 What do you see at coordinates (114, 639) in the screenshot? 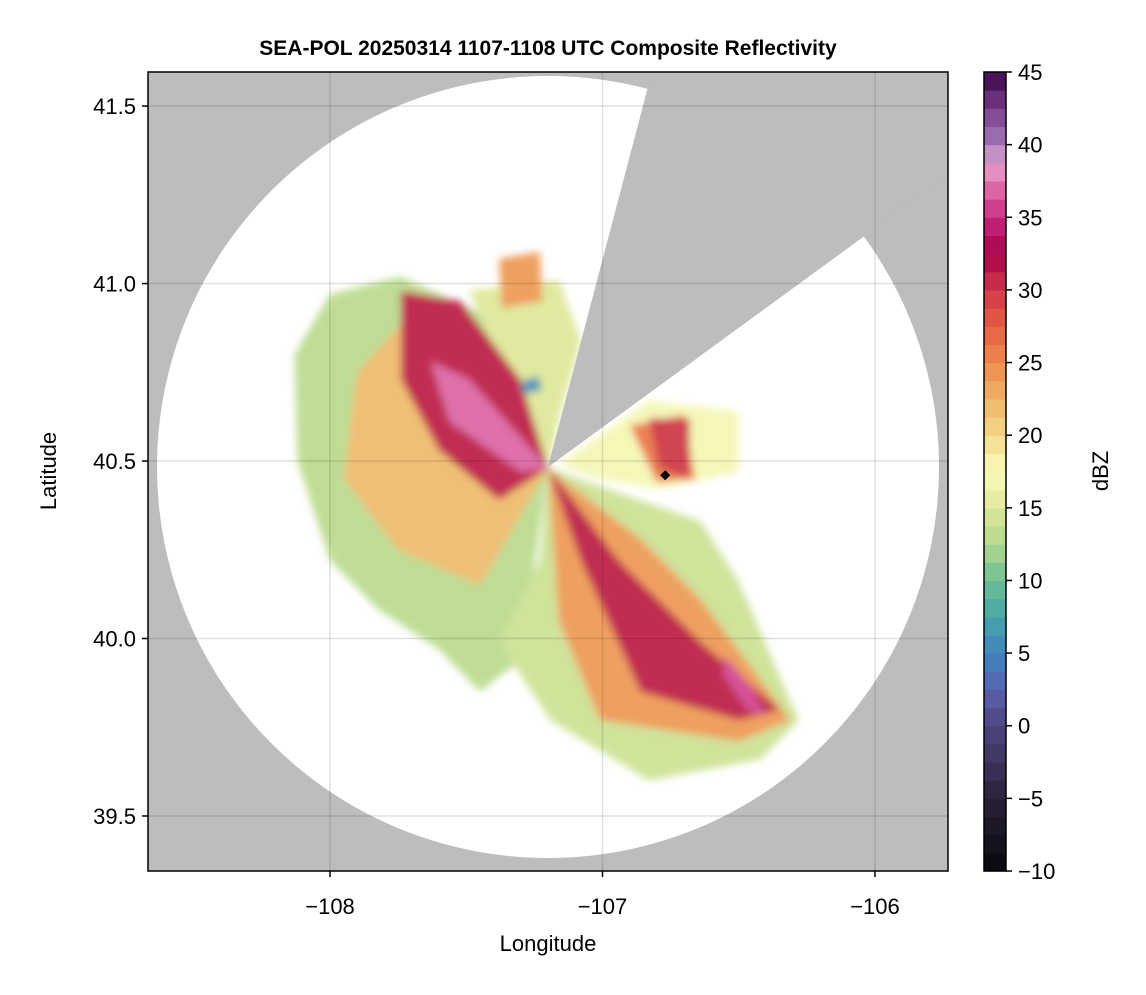
I see `y-tick-label: 40.0` at bounding box center [114, 639].